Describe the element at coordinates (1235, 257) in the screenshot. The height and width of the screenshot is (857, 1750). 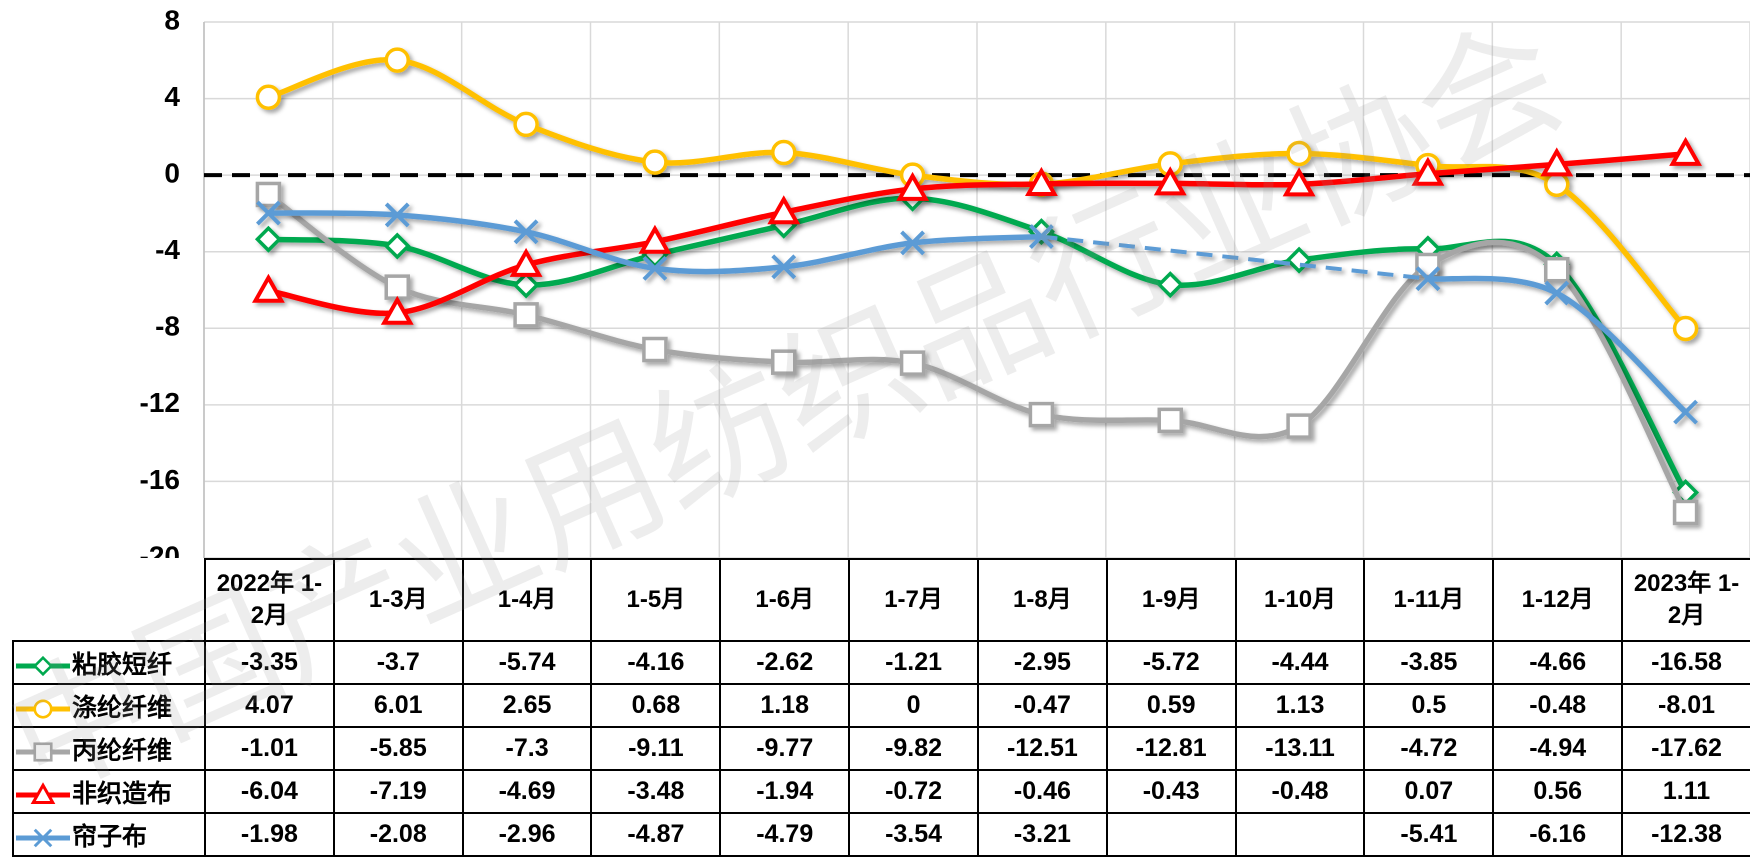
I see `gap-connector` at that location.